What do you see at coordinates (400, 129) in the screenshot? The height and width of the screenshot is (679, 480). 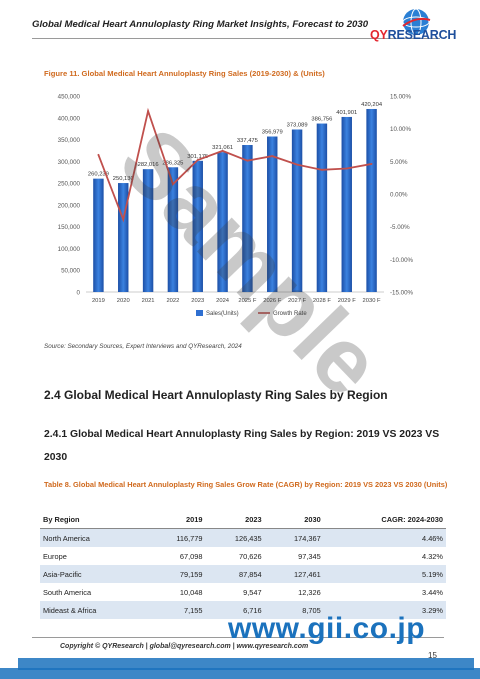 I see `y-right-tick-label: 10.00%` at bounding box center [400, 129].